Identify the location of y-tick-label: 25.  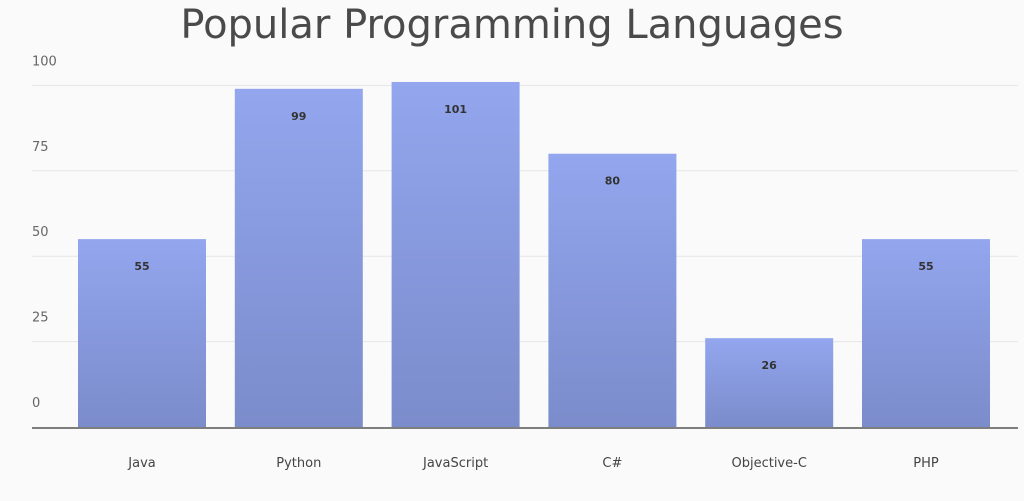
(40, 318).